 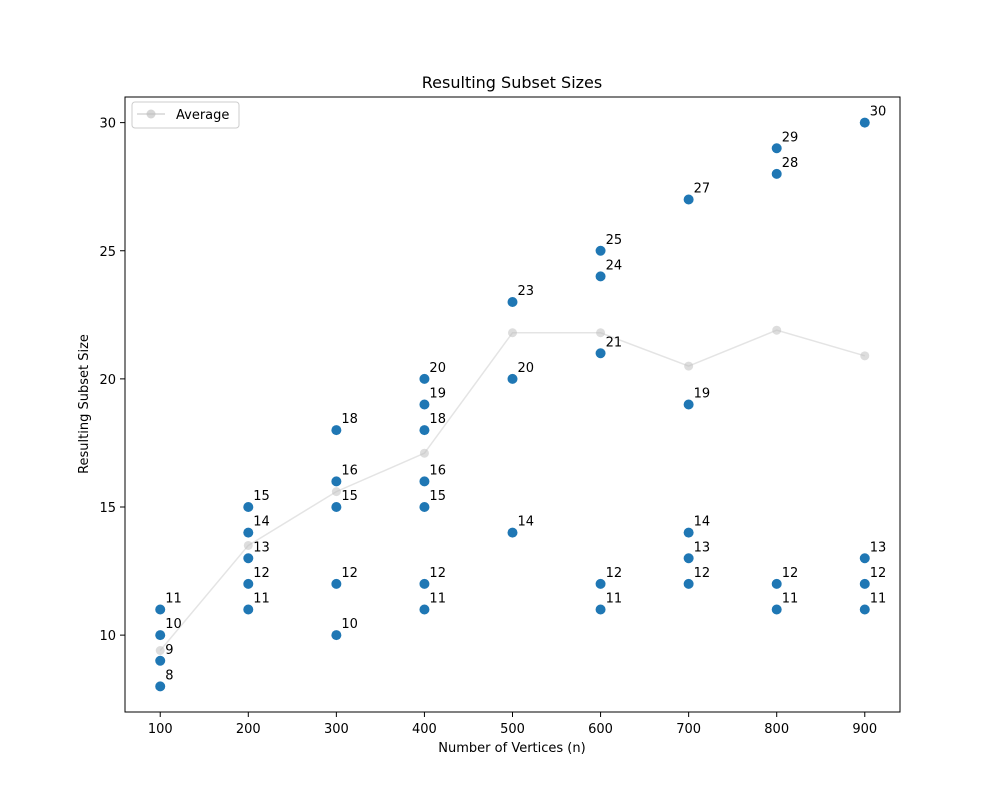 I want to click on point-label: 24, so click(x=614, y=265).